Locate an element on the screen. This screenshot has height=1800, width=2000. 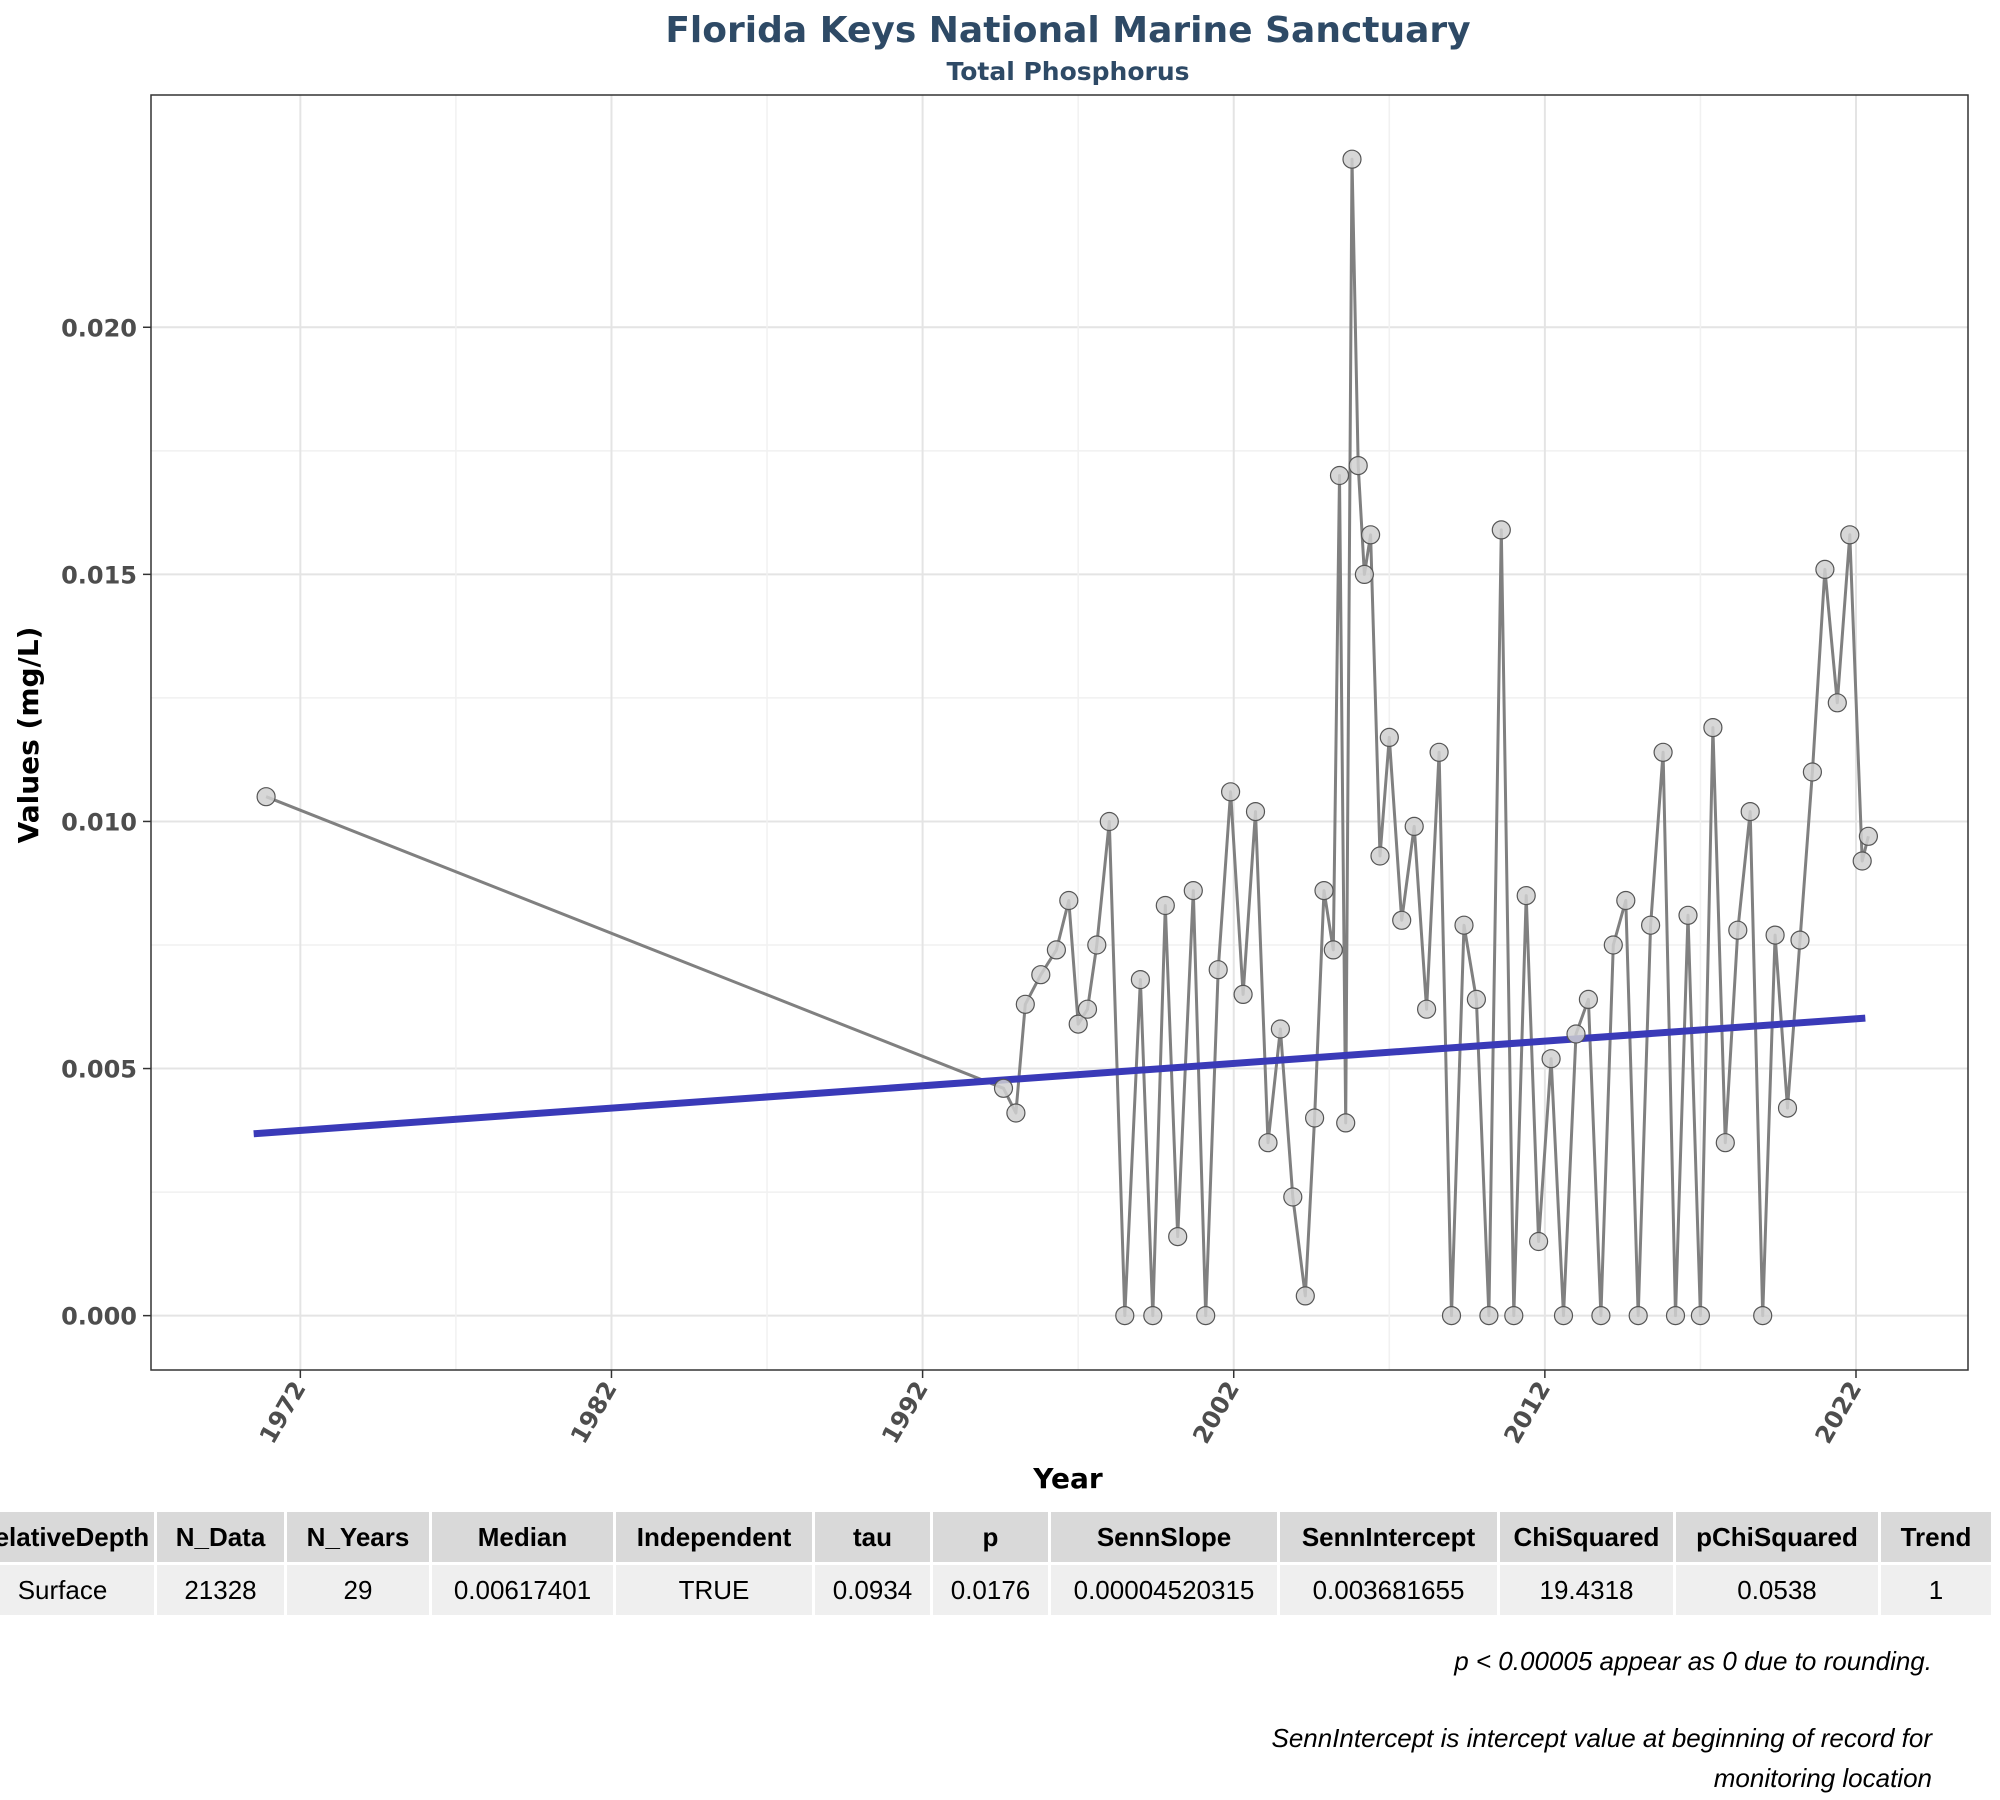
y-tick-label: 0.015 is located at coordinates (99, 575).